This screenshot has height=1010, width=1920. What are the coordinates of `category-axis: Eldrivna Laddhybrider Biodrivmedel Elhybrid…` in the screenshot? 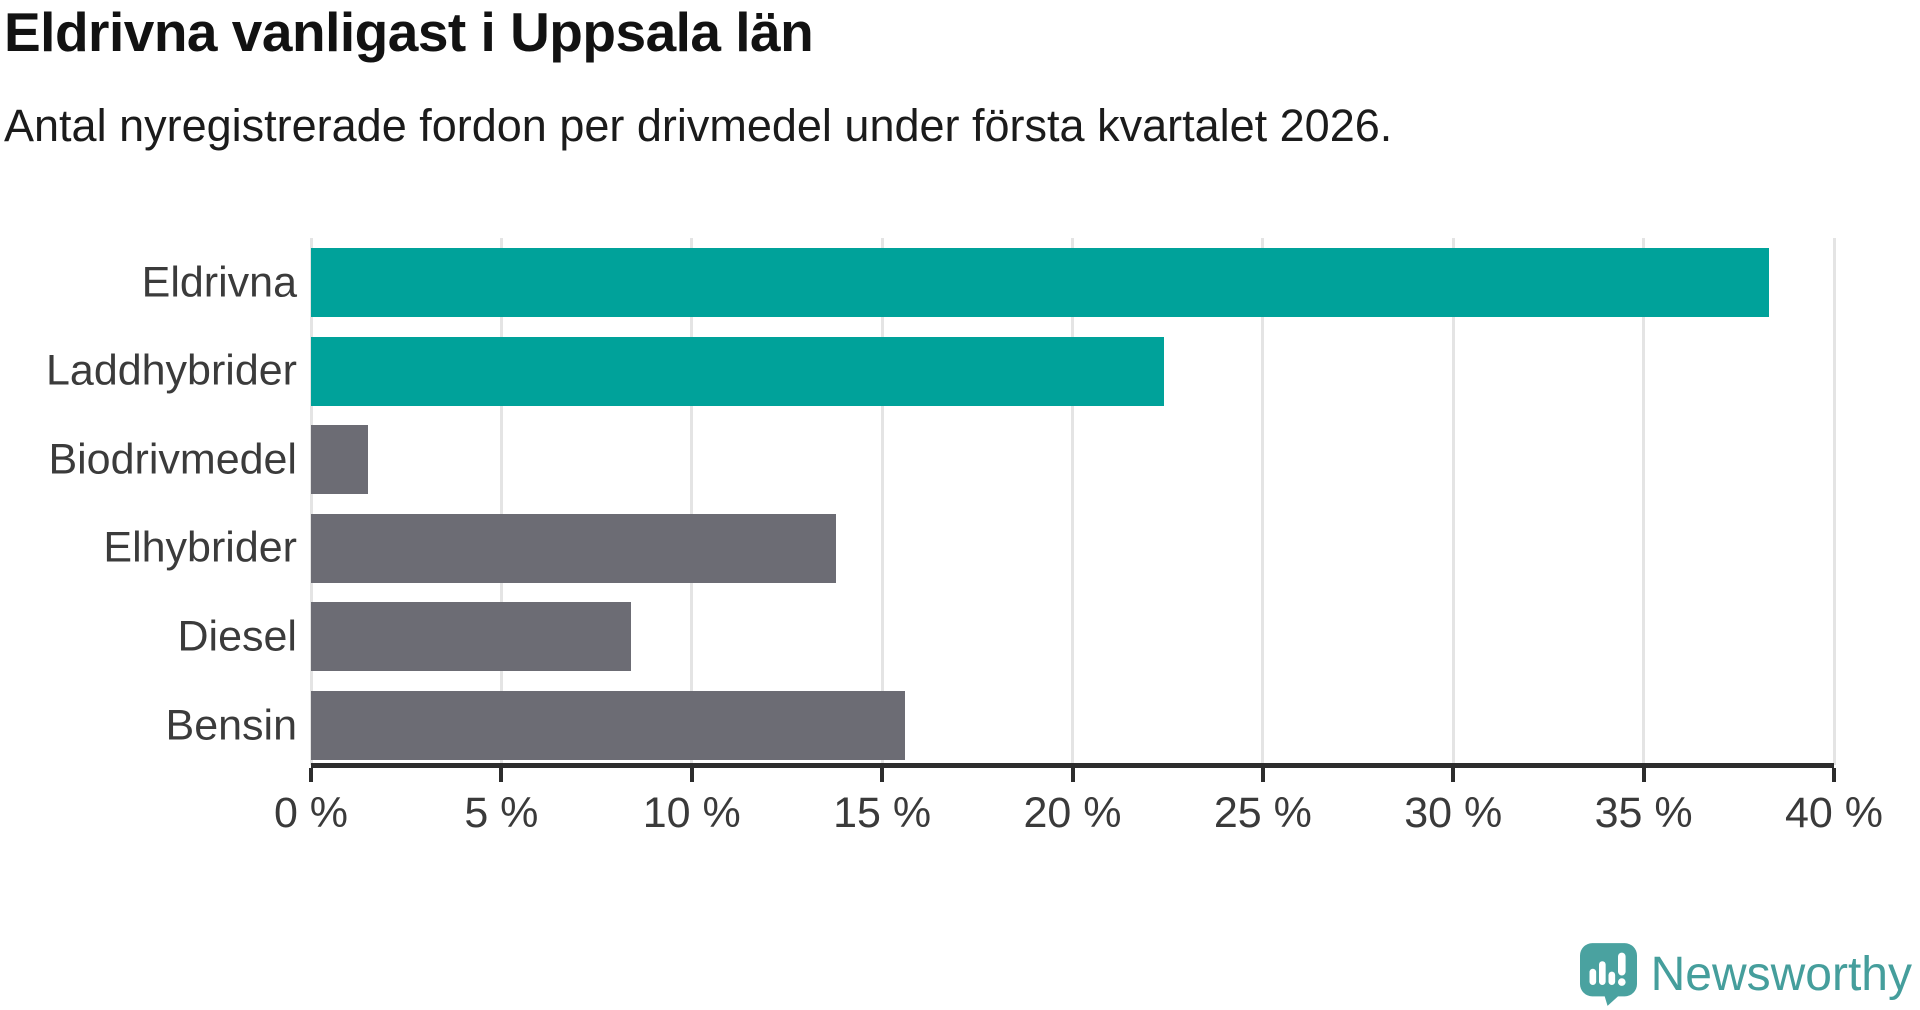 It's located at (148, 501).